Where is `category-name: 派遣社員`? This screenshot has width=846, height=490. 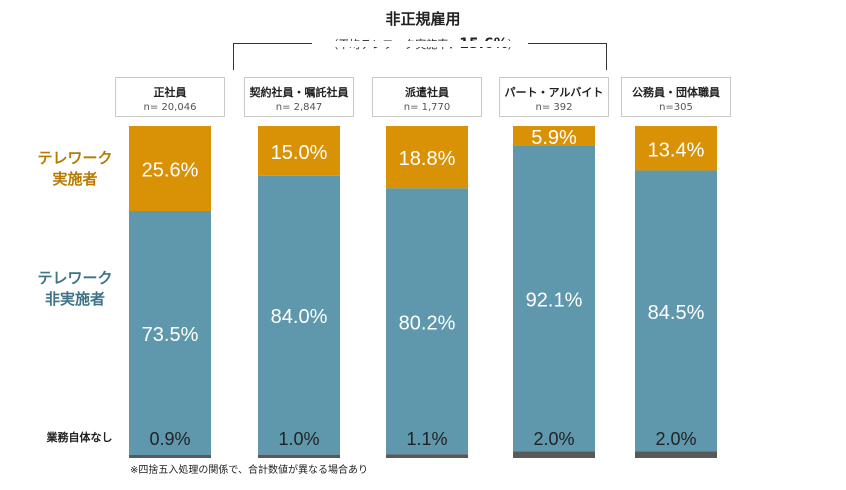
category-name: 派遣社員 is located at coordinates (427, 92).